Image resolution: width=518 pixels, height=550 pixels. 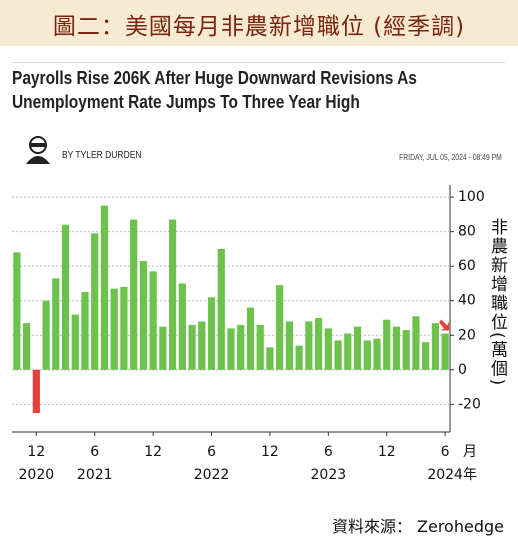 I want to click on banner: 圖二：美國每月非農新增職位 (經季調), so click(x=259, y=23).